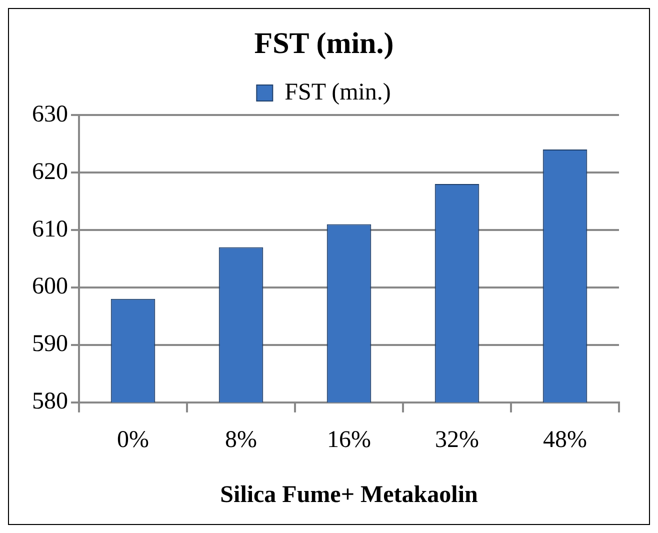 The width and height of the screenshot is (658, 533). Describe the element at coordinates (50, 287) in the screenshot. I see `y-tick-label: 600` at that location.